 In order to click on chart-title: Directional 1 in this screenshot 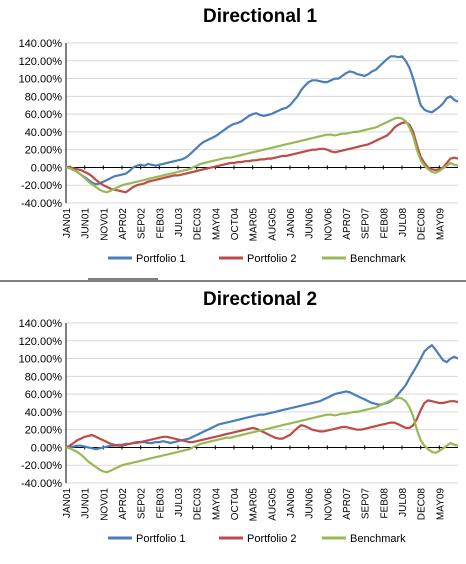, I will do `click(260, 16)`.